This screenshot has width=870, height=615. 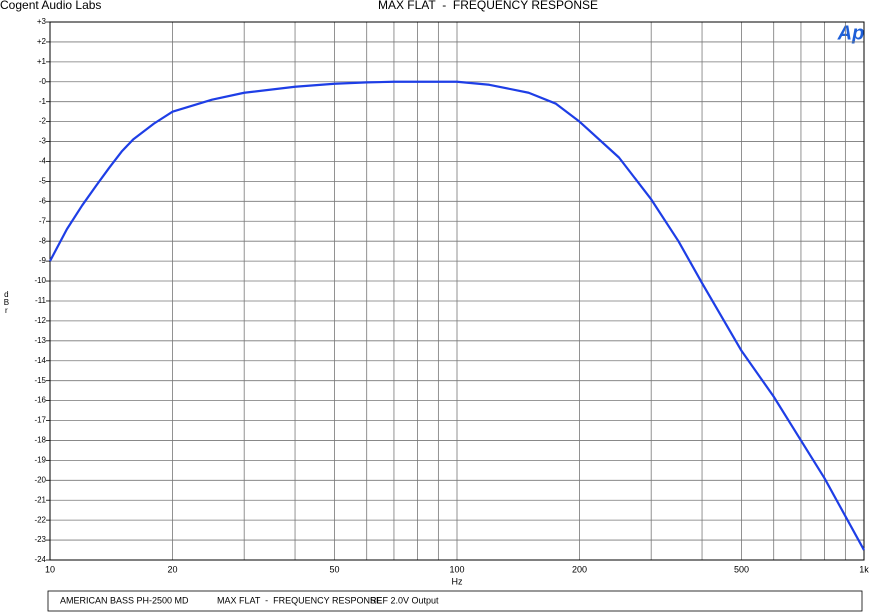 What do you see at coordinates (40, 479) in the screenshot?
I see `y-tick-label: -20` at bounding box center [40, 479].